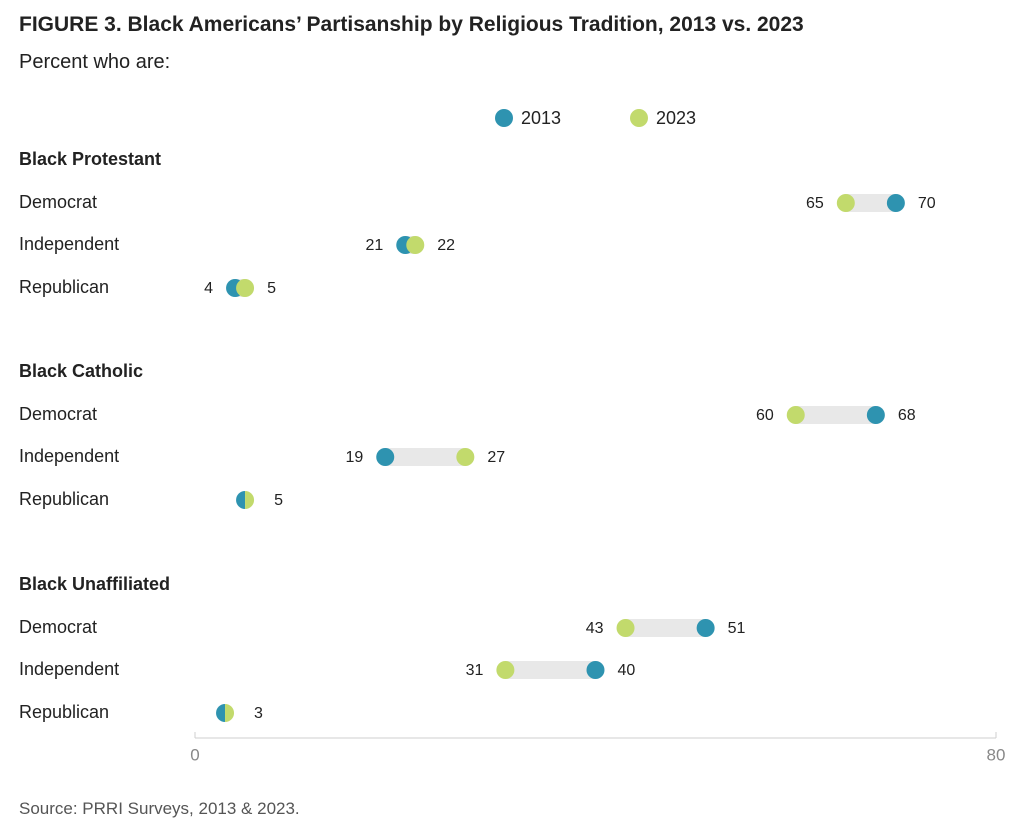 The image size is (1032, 838). I want to click on value-label-low: 60, so click(765, 415).